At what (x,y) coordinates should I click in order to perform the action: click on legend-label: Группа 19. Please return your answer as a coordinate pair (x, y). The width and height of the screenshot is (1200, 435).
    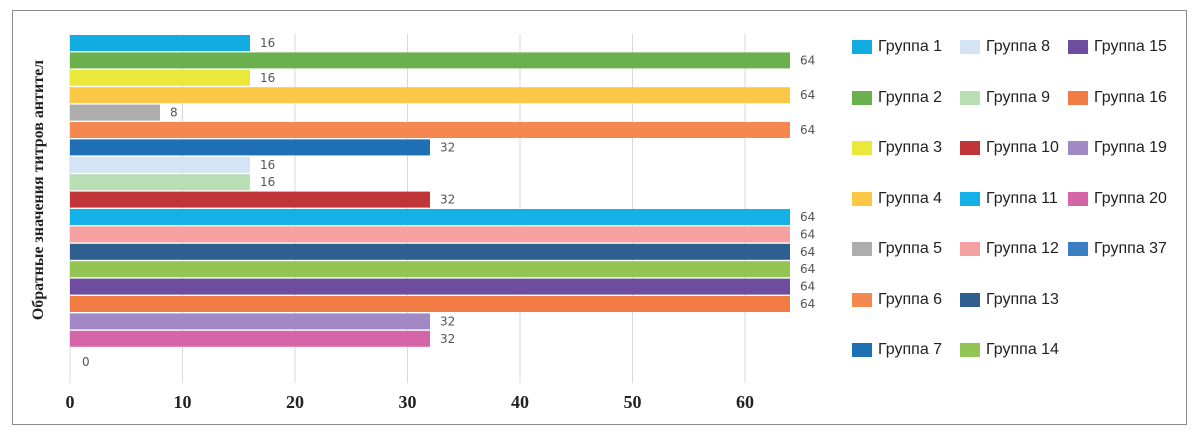
    Looking at the image, I should click on (1130, 147).